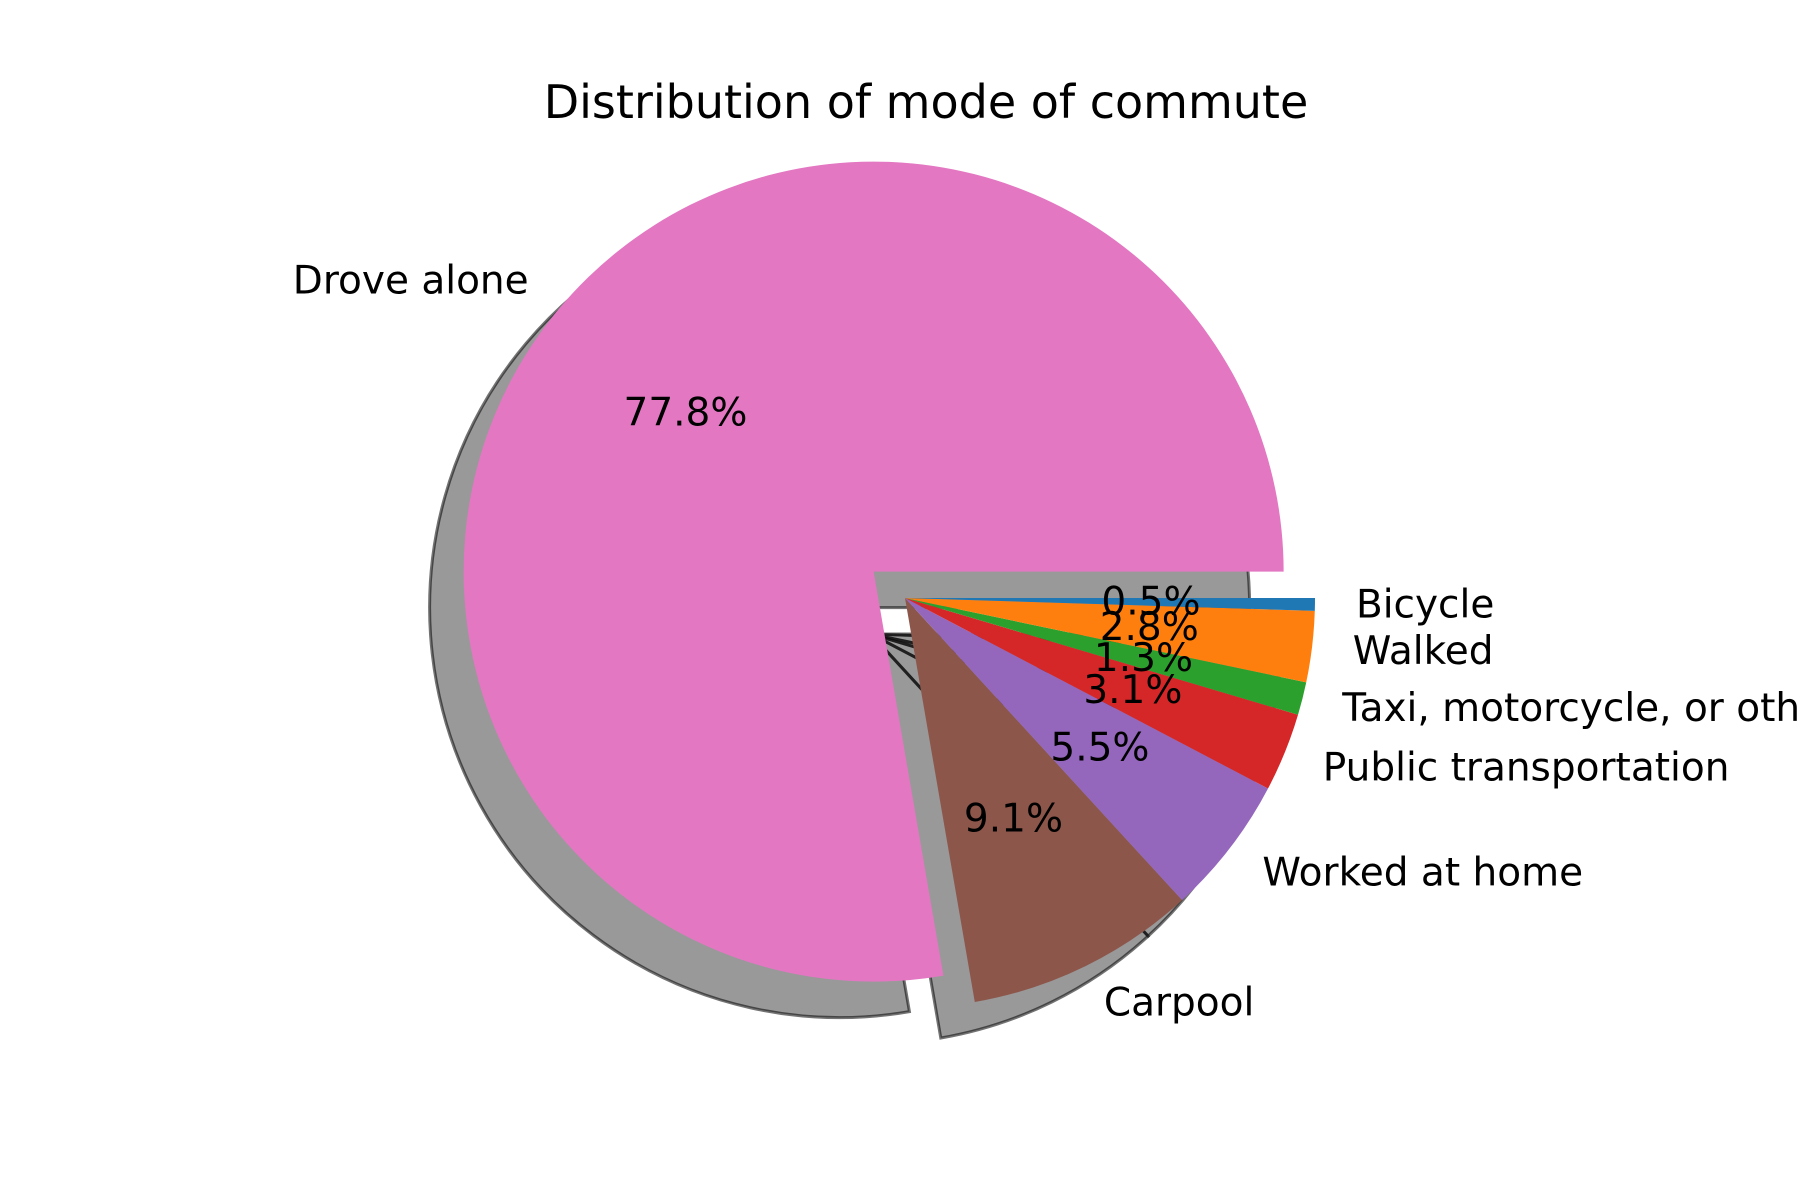  Describe the element at coordinates (1179, 1002) in the screenshot. I see `slice-label-carpool: Carpool` at that location.